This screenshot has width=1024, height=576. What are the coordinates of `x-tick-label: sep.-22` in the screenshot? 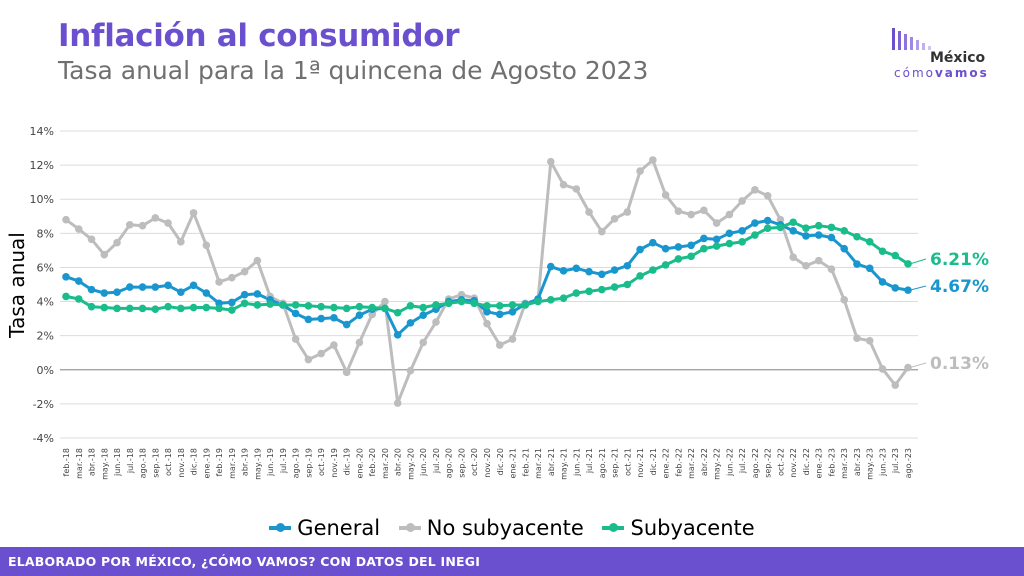 It's located at (768, 463).